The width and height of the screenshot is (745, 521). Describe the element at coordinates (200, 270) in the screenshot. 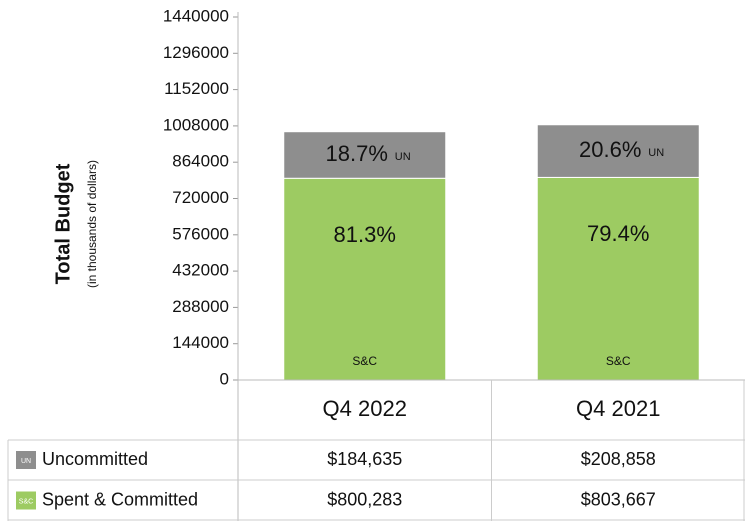

I see `y-tick-label: 432000` at that location.